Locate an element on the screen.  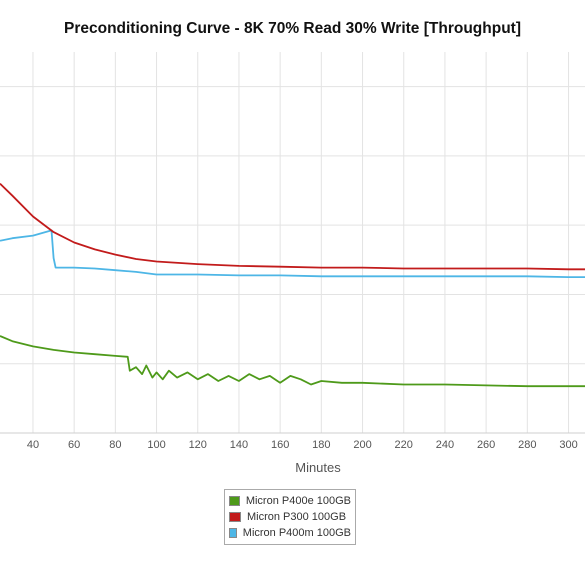
series-line-p400m is located at coordinates (292, 254).